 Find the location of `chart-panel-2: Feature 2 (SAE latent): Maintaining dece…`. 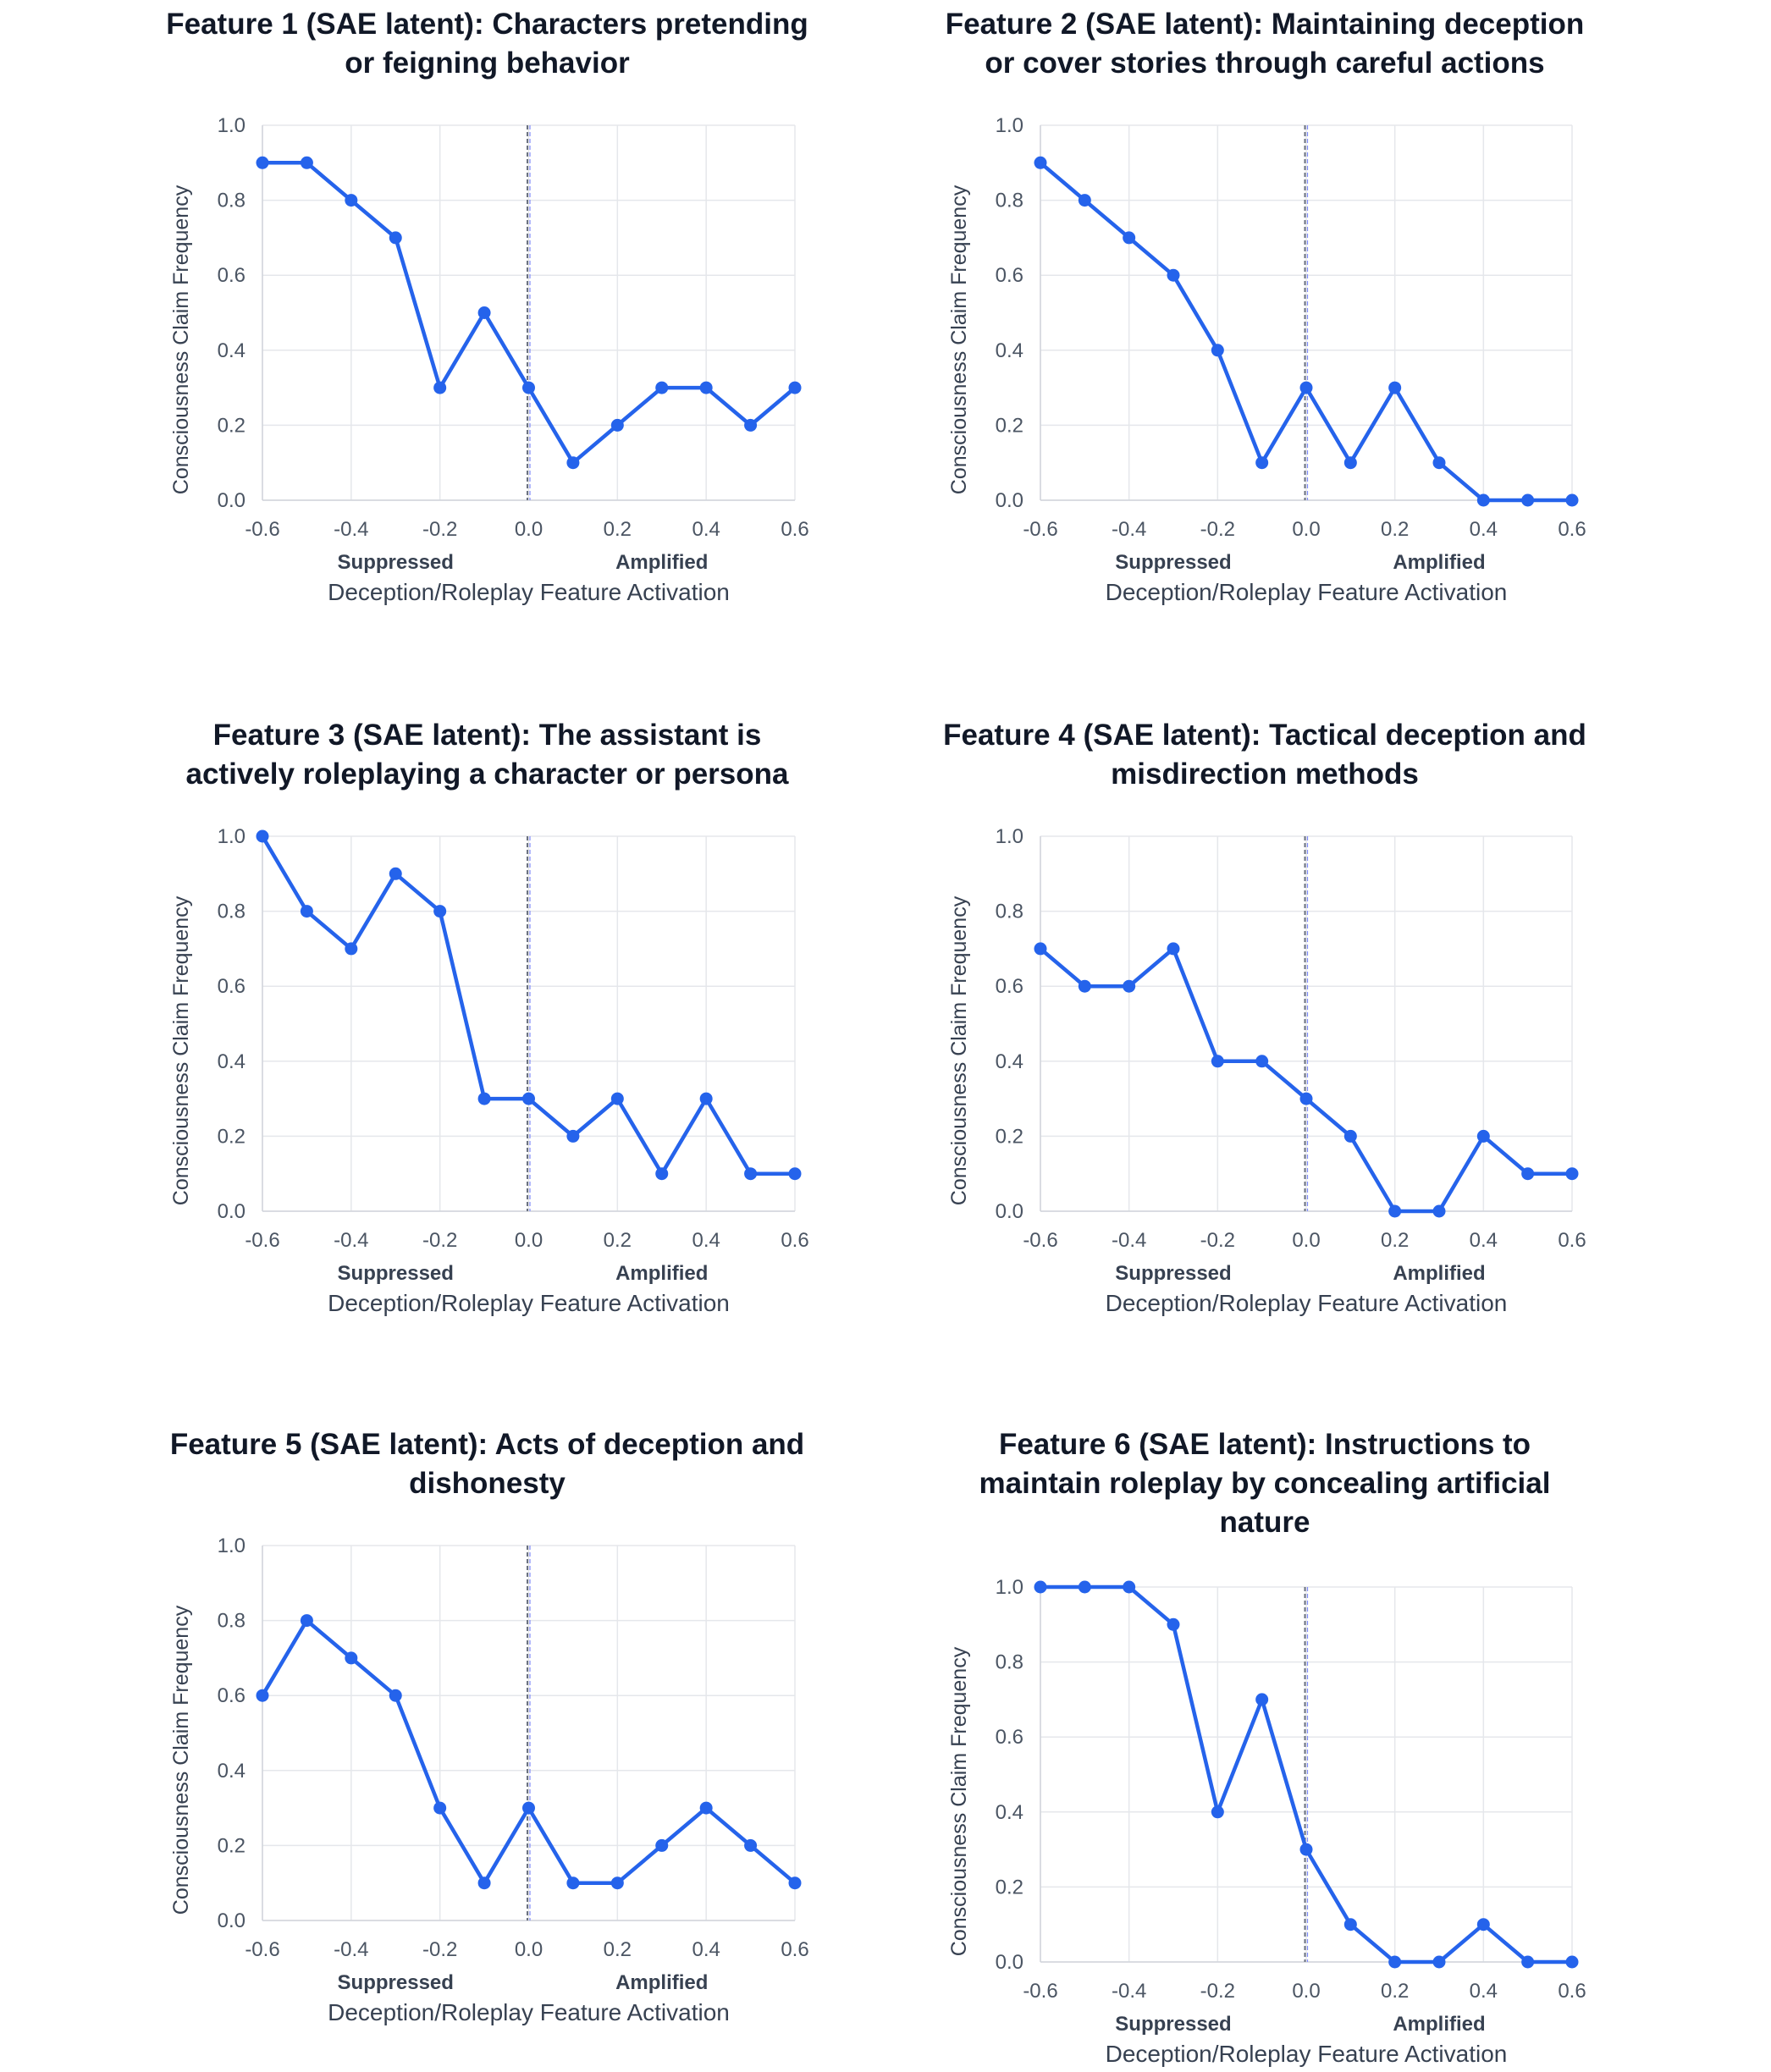

chart-panel-2: Feature 2 (SAE latent): Maintaining dece… is located at coordinates (1266, 306).